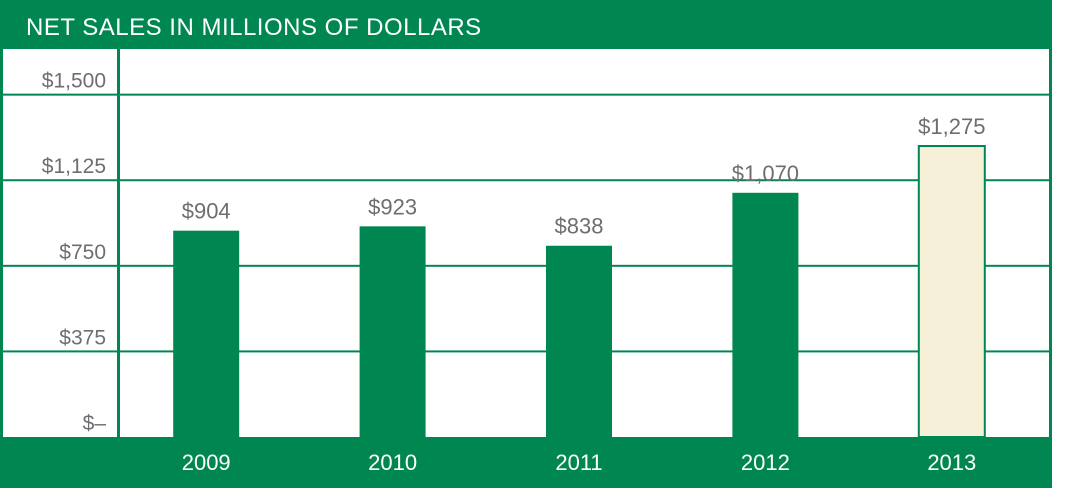 The image size is (1068, 488). What do you see at coordinates (392, 331) in the screenshot?
I see `bar-2010` at bounding box center [392, 331].